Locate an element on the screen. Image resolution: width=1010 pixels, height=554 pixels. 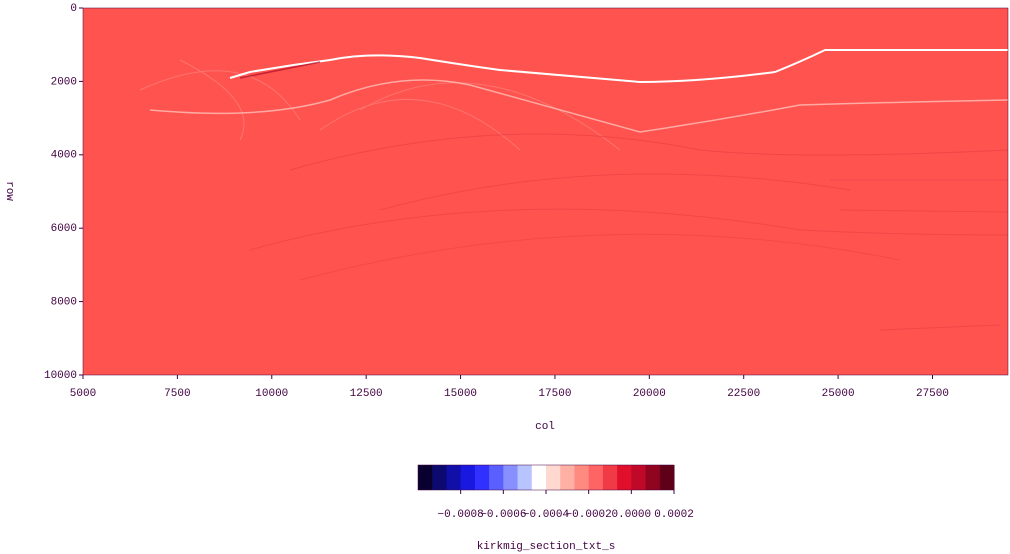
colorbar-tick-label: 0.0002 is located at coordinates (674, 515).